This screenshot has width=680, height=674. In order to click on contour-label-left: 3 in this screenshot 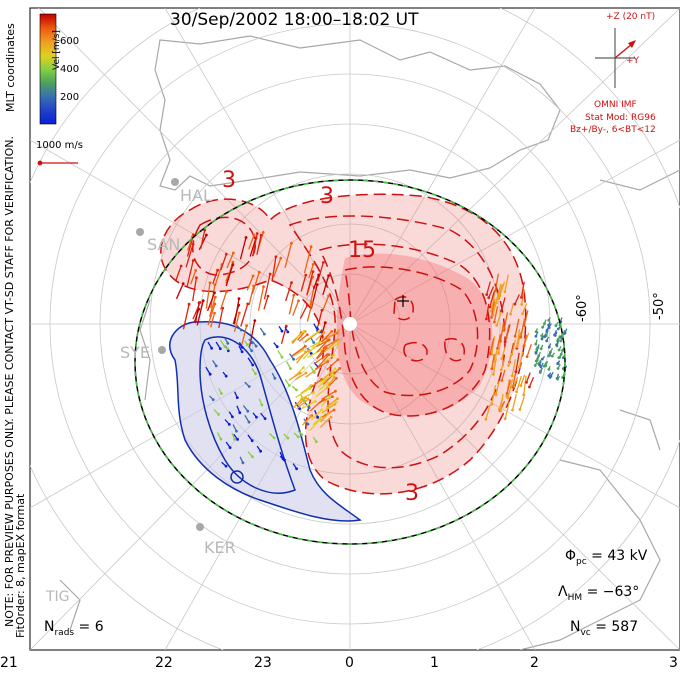, I will do `click(229, 180)`.